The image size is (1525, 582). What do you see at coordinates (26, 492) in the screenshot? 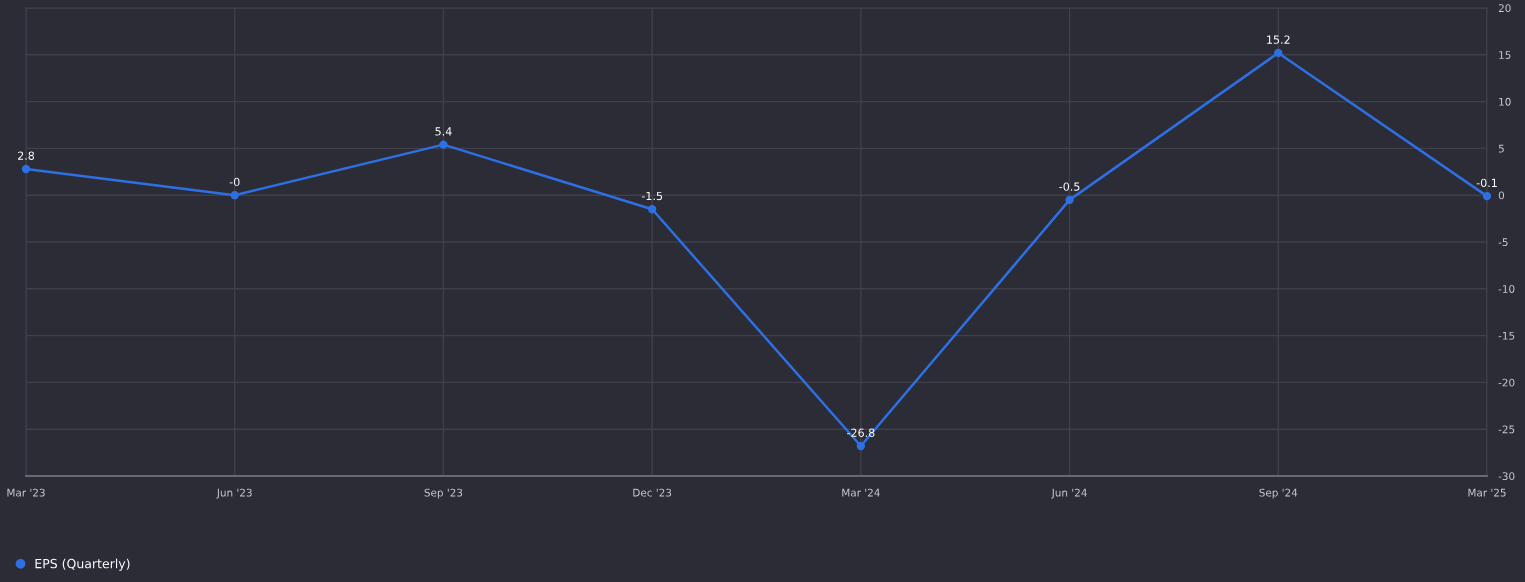
I see `x-tick-label: Mar '23` at bounding box center [26, 492].